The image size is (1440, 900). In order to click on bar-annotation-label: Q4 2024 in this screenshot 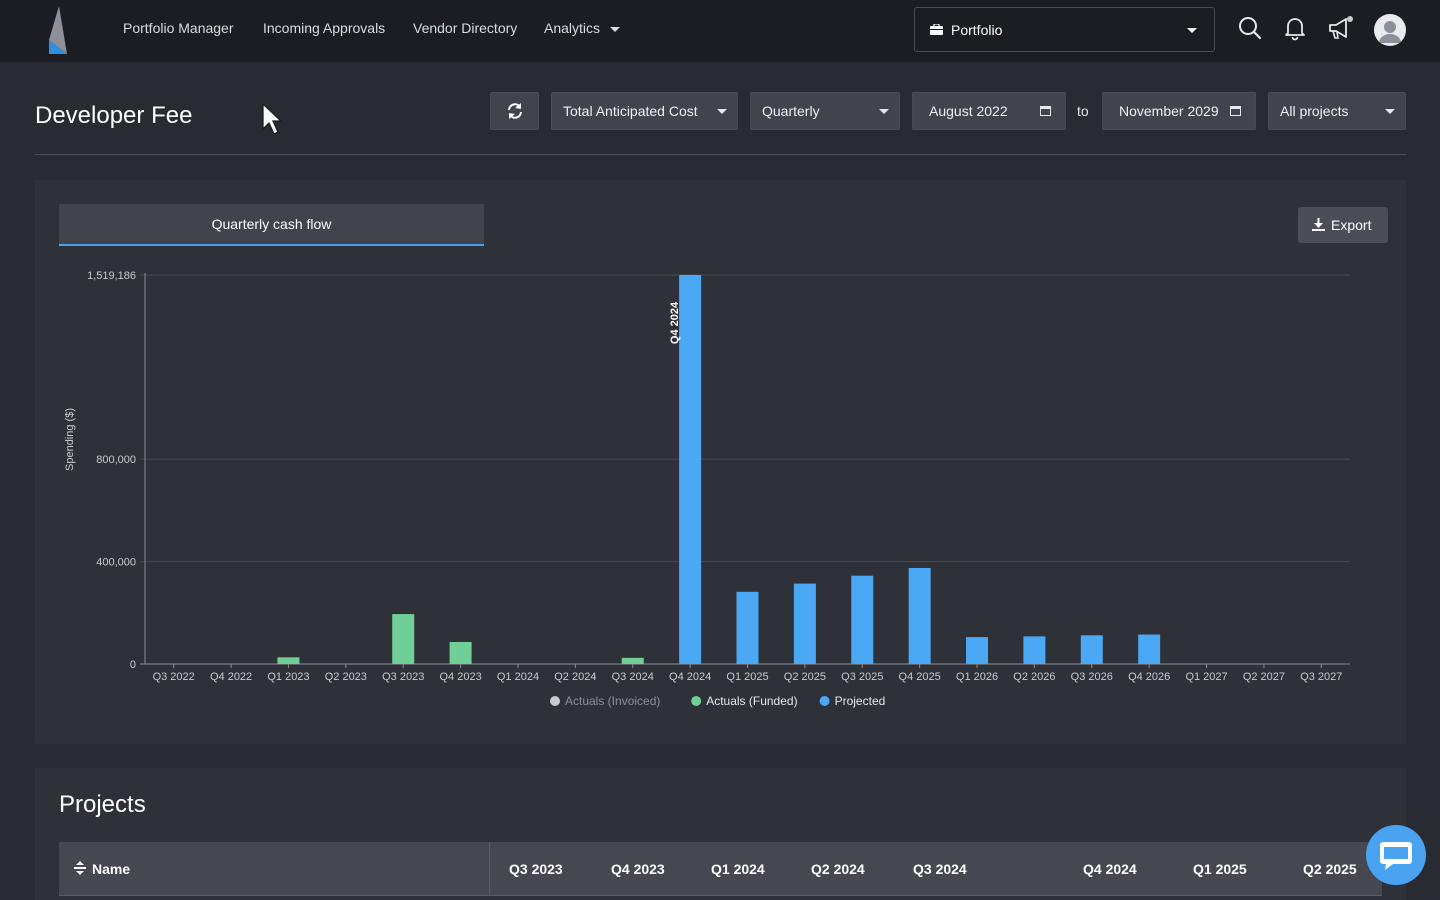, I will do `click(675, 322)`.